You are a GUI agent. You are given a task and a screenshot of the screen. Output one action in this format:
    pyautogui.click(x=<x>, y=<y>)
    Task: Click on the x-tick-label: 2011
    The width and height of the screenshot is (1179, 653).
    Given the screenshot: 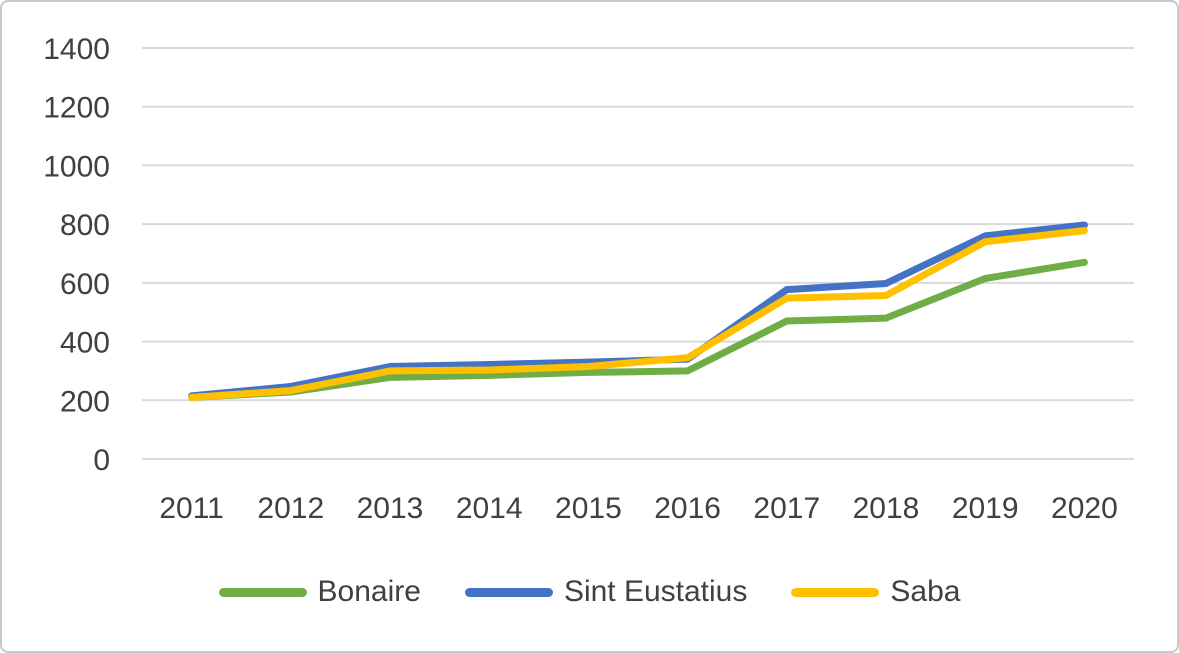 What is the action you would take?
    pyautogui.click(x=191, y=508)
    